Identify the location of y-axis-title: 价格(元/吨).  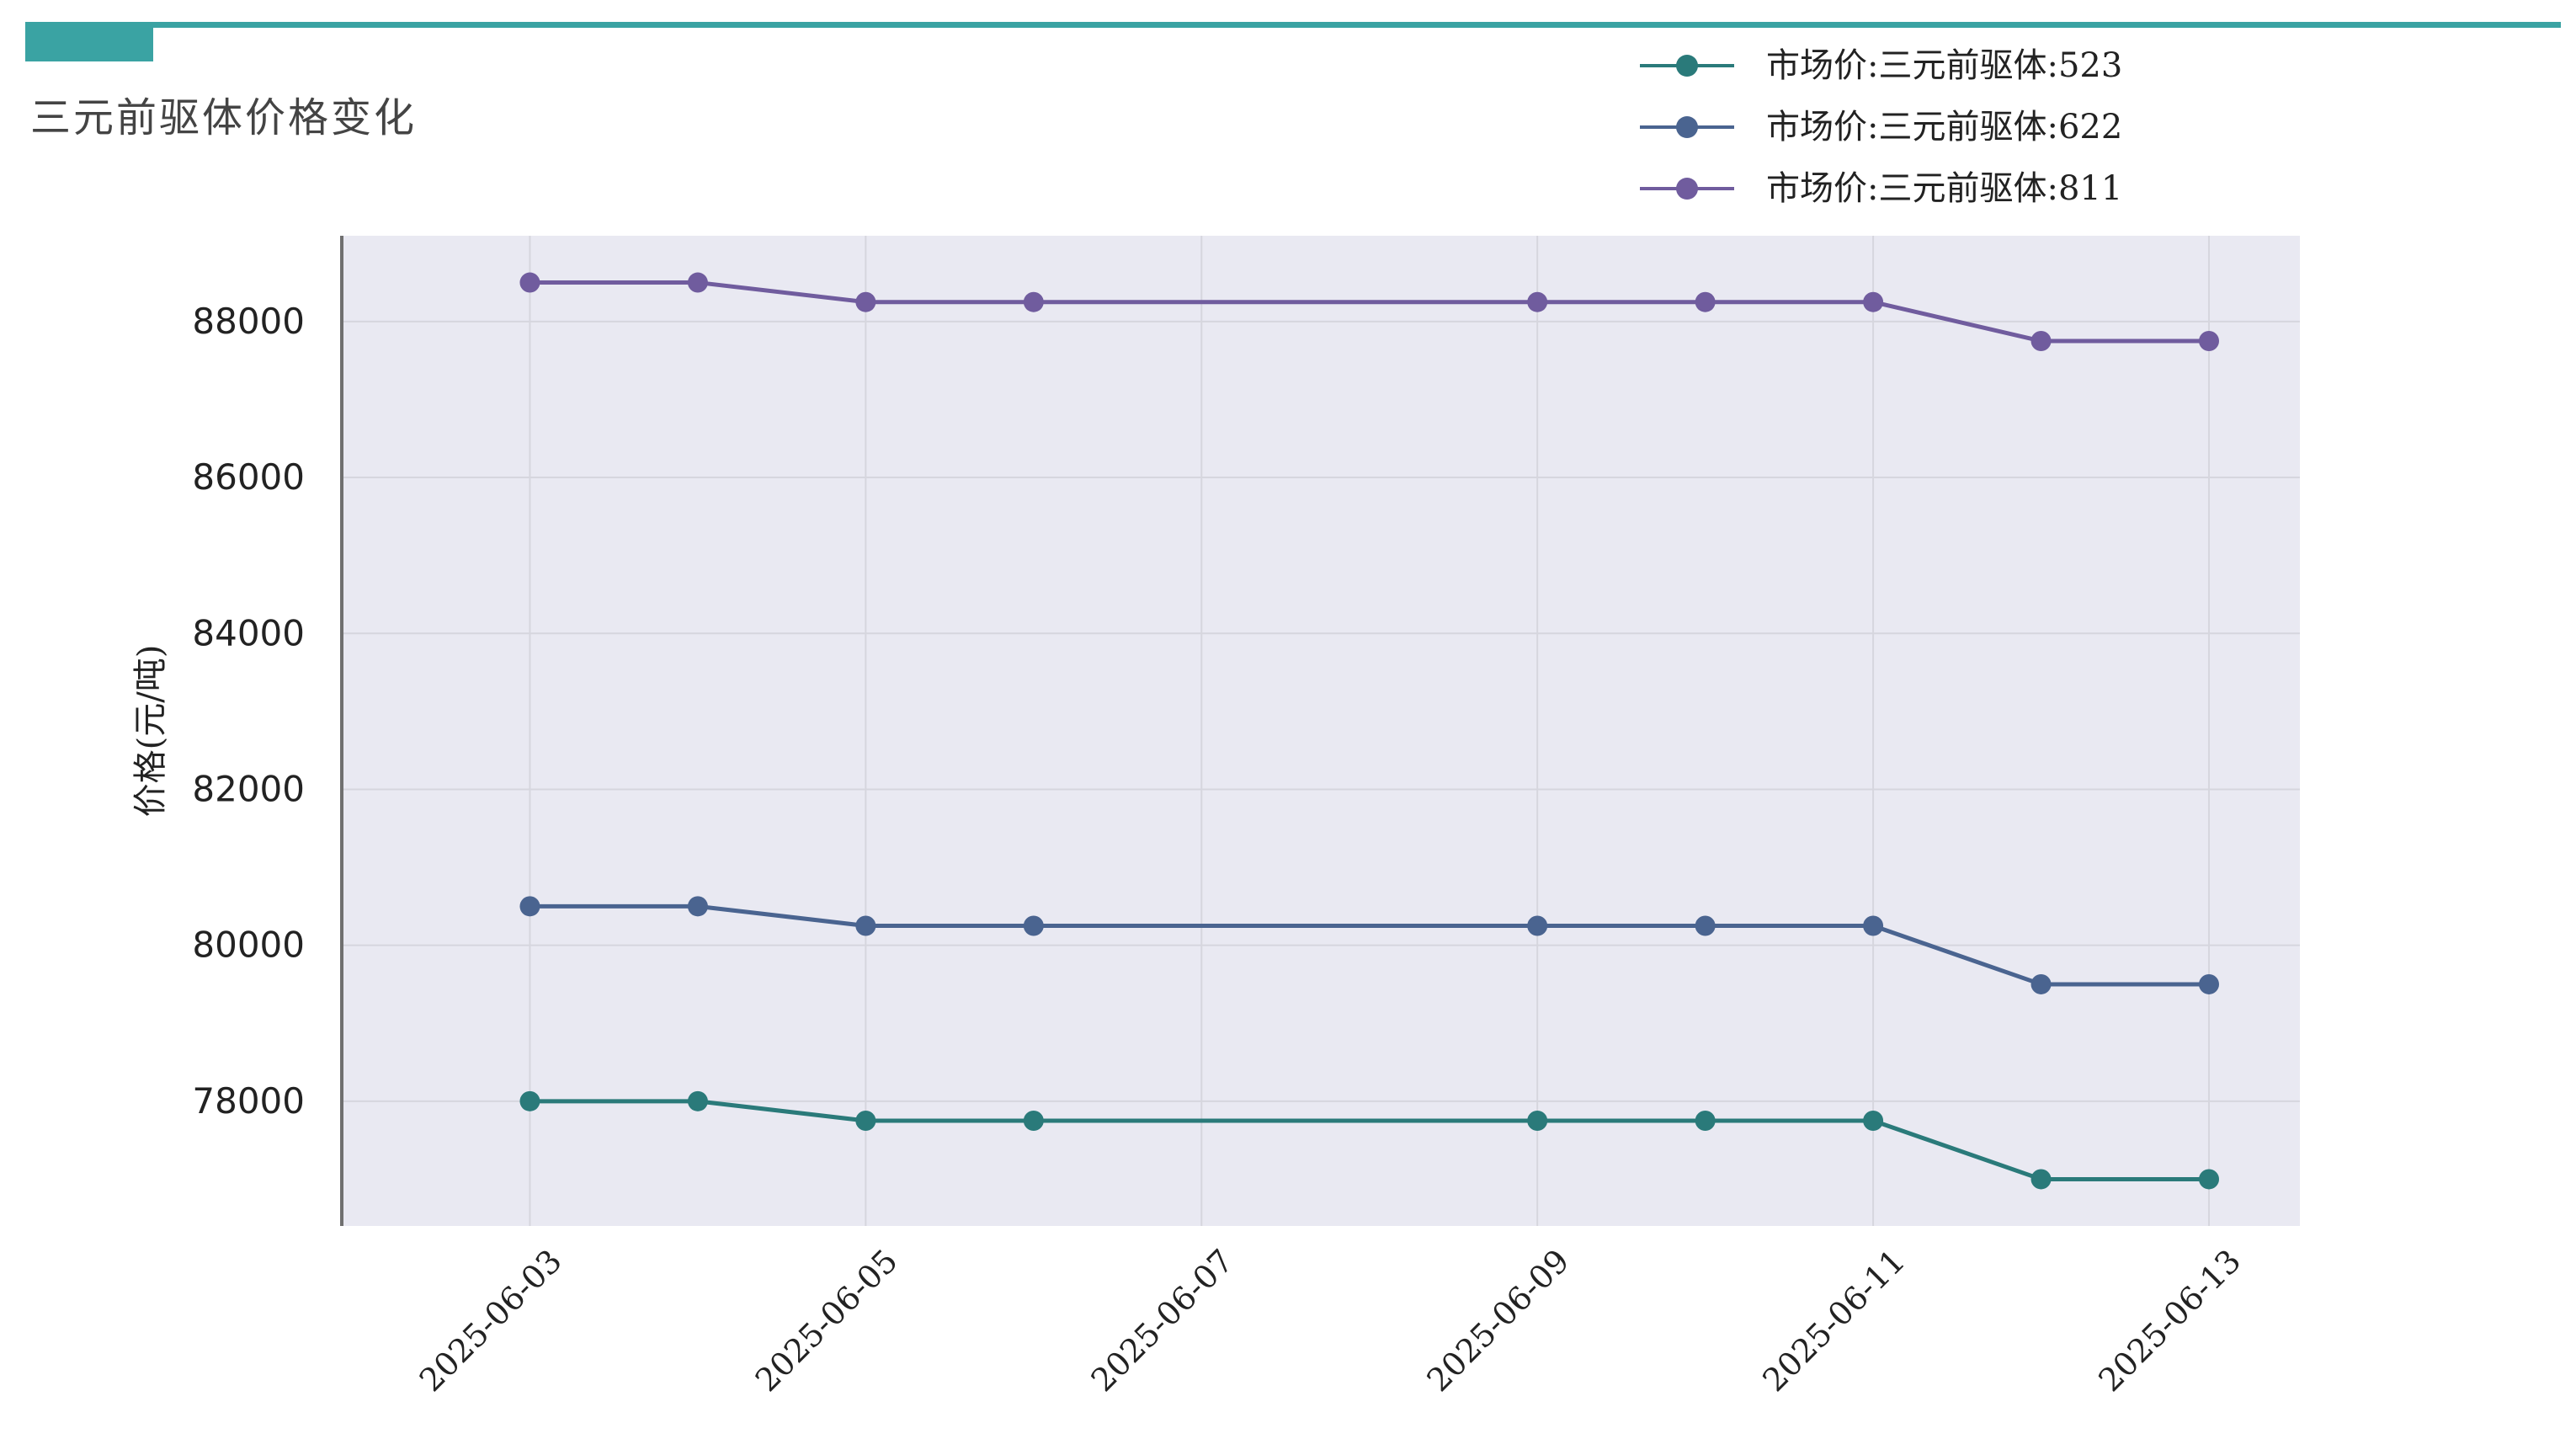
(151, 731).